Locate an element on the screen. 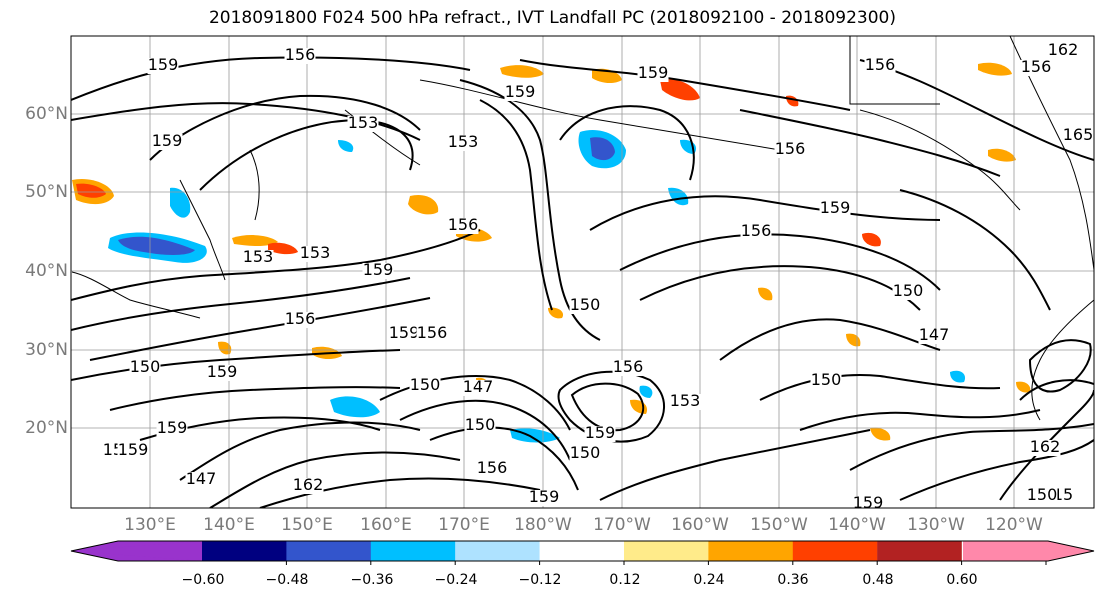 The height and width of the screenshot is (601, 1105). lon-label: 150°E is located at coordinates (307, 525).